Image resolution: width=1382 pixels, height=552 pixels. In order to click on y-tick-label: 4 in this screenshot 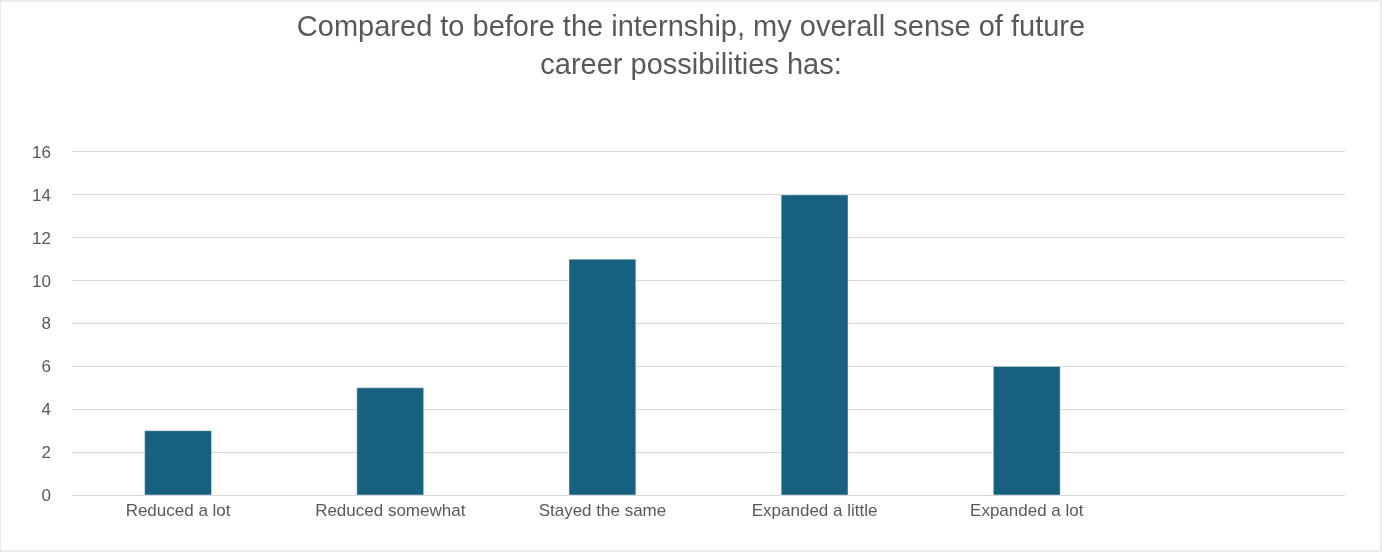, I will do `click(46, 410)`.